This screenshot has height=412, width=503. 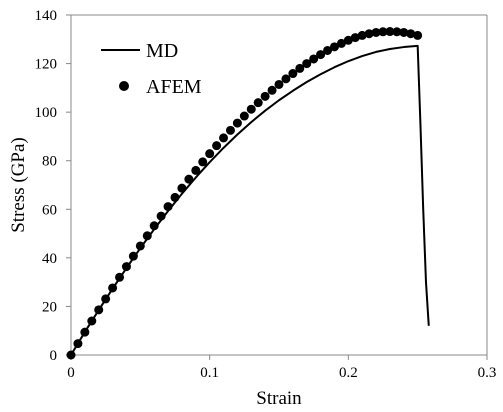 I want to click on y-tick-label: 80, so click(x=49, y=162).